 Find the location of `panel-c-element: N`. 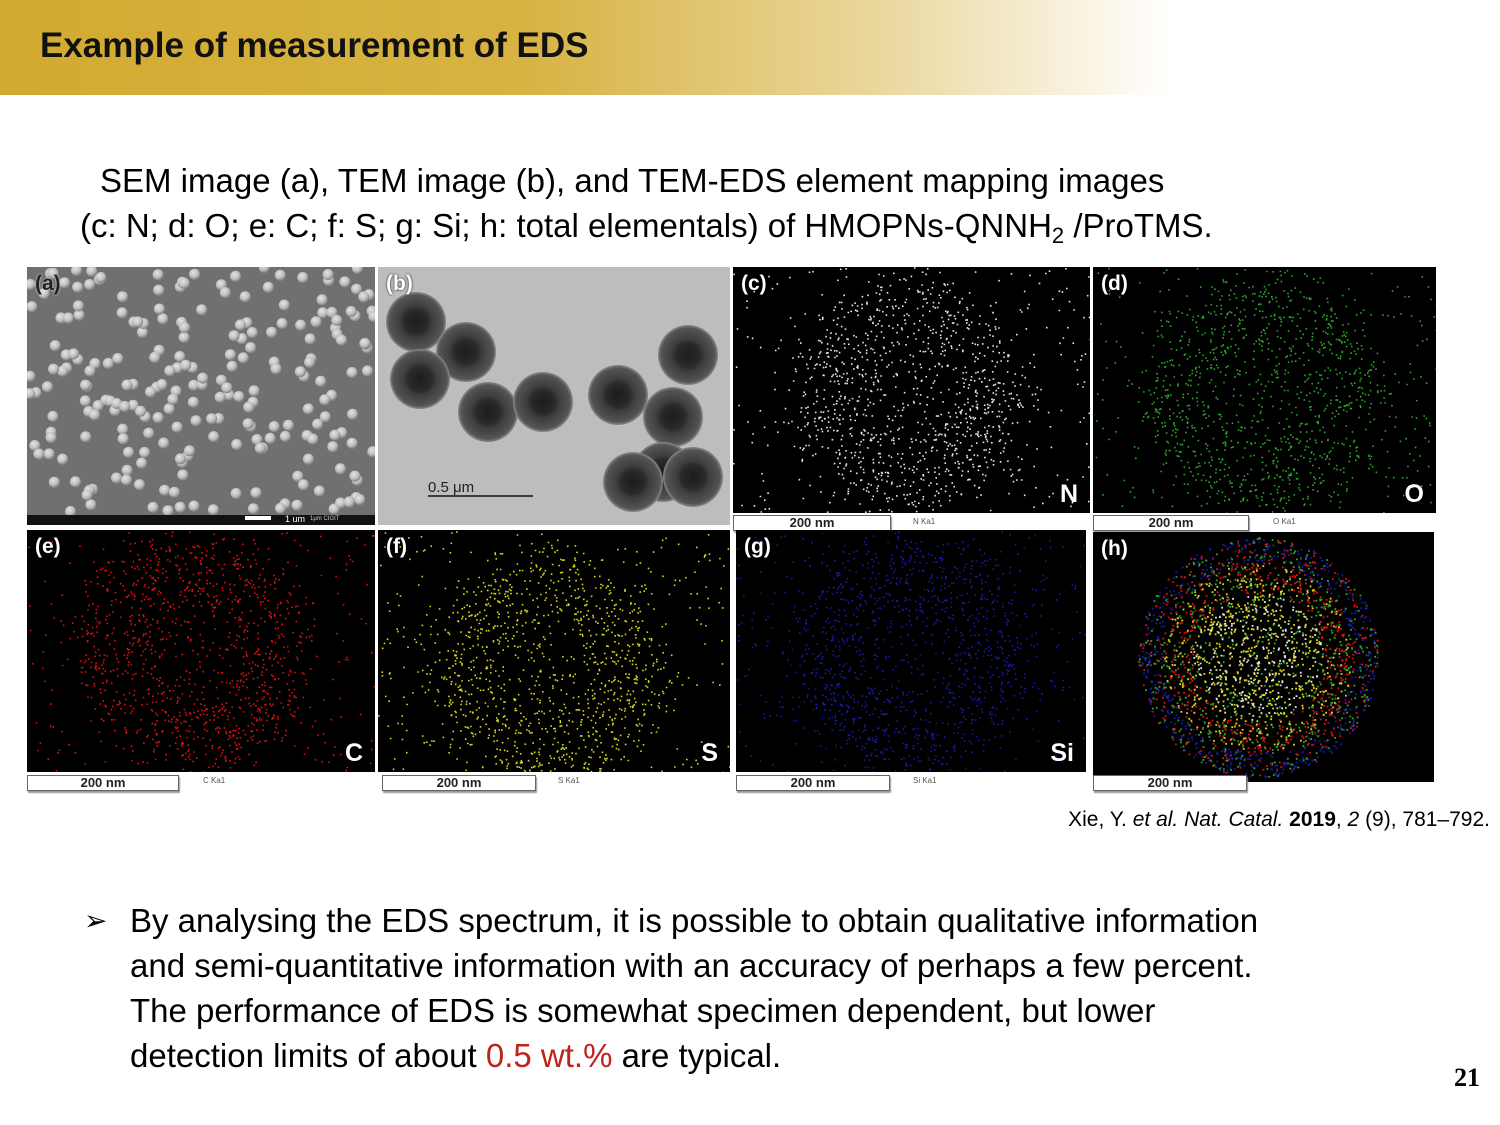

panel-c-element: N is located at coordinates (1068, 494).